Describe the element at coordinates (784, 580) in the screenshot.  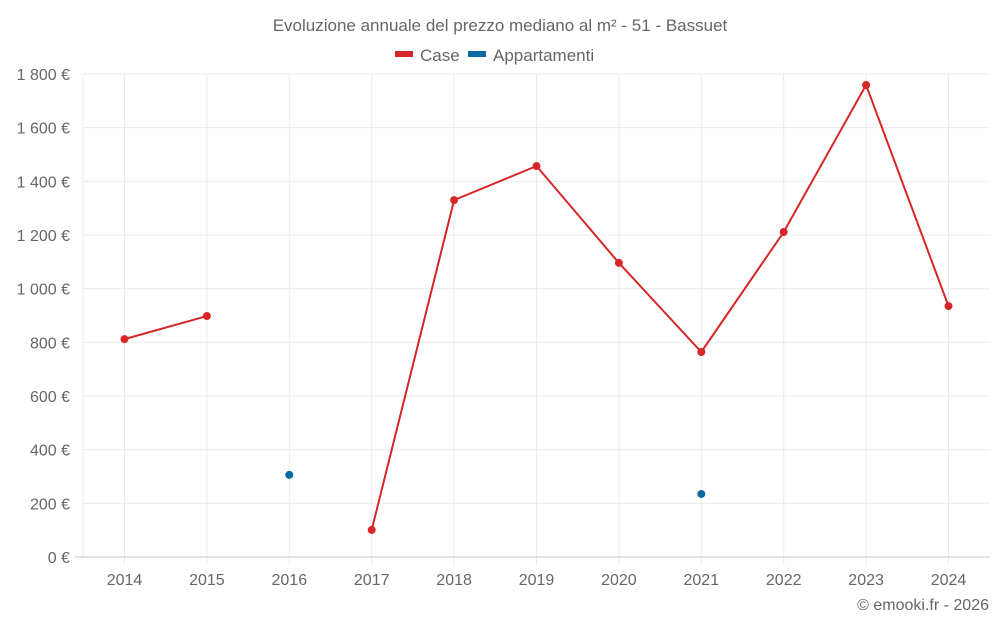
I see `x-tick-label: 2022` at that location.